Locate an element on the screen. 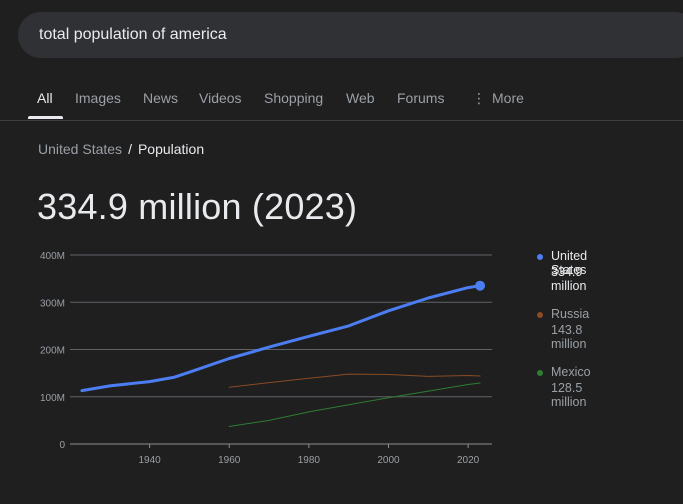 The width and height of the screenshot is (683, 504). legend-name: Russia is located at coordinates (570, 314).